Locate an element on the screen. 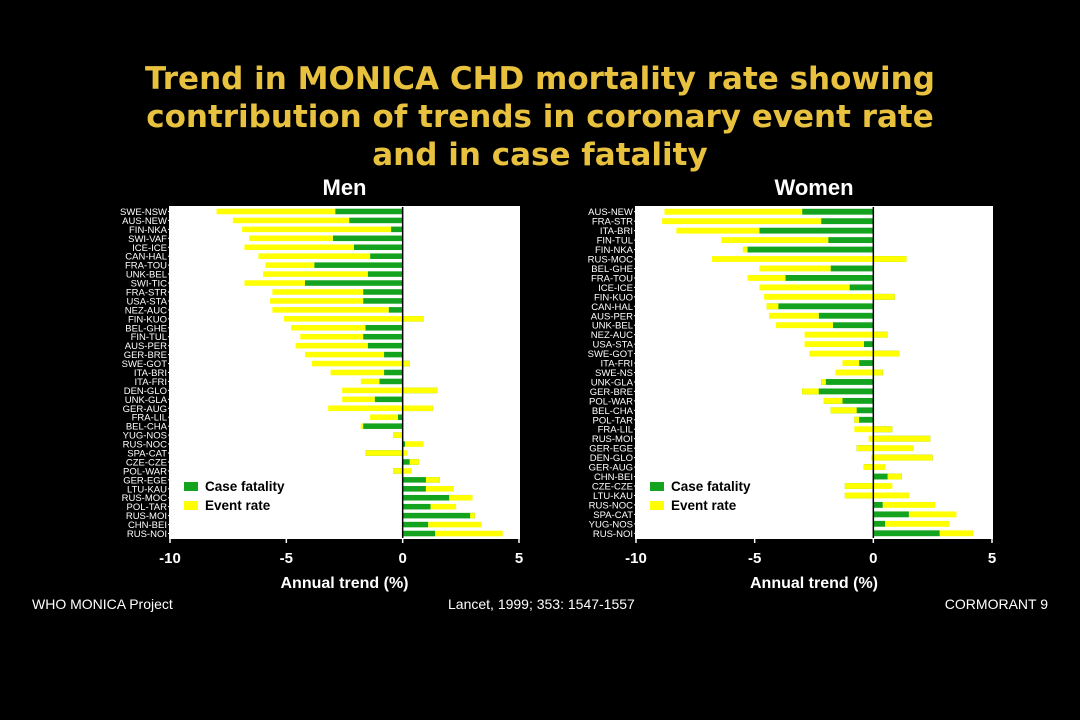 Image resolution: width=1080 pixels, height=720 pixels. men-category-label-den-glo: DEN-GLO is located at coordinates (145, 391).